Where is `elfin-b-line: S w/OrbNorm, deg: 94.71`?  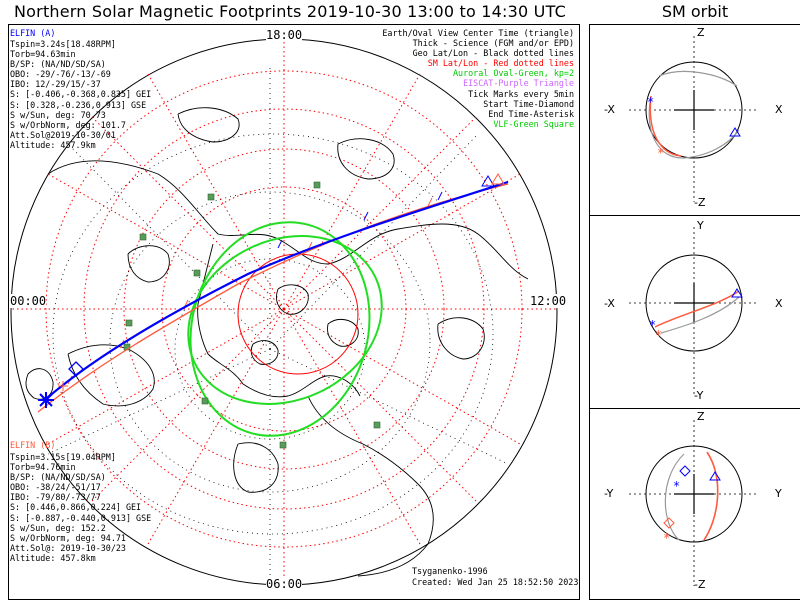 elfin-b-line: S w/OrbNorm, deg: 94.71 is located at coordinates (68, 537).